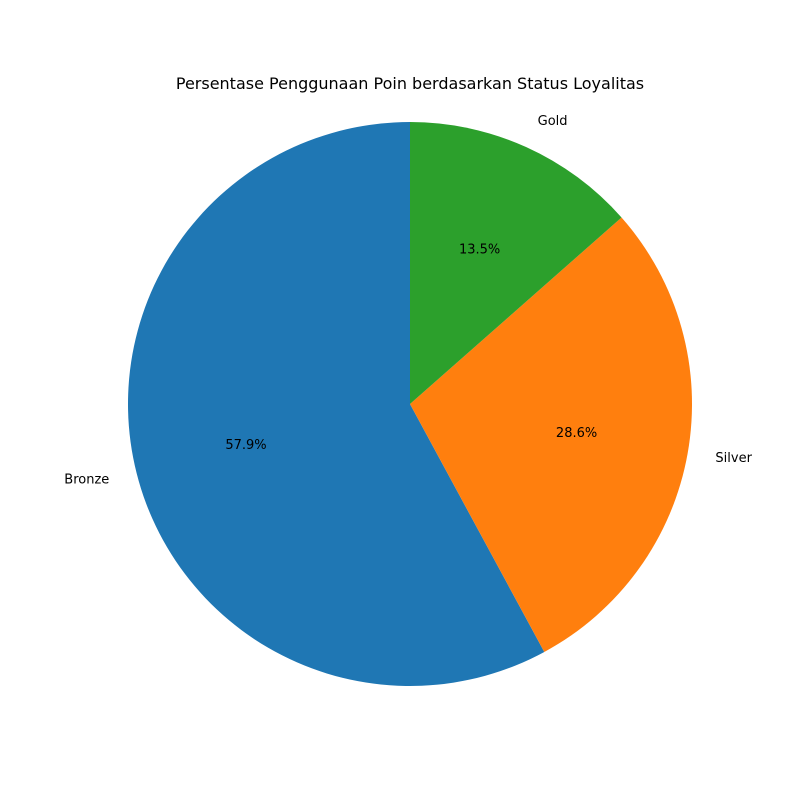 This screenshot has width=800, height=800. What do you see at coordinates (479, 249) in the screenshot?
I see `pct-label-gold: 13.5%` at bounding box center [479, 249].